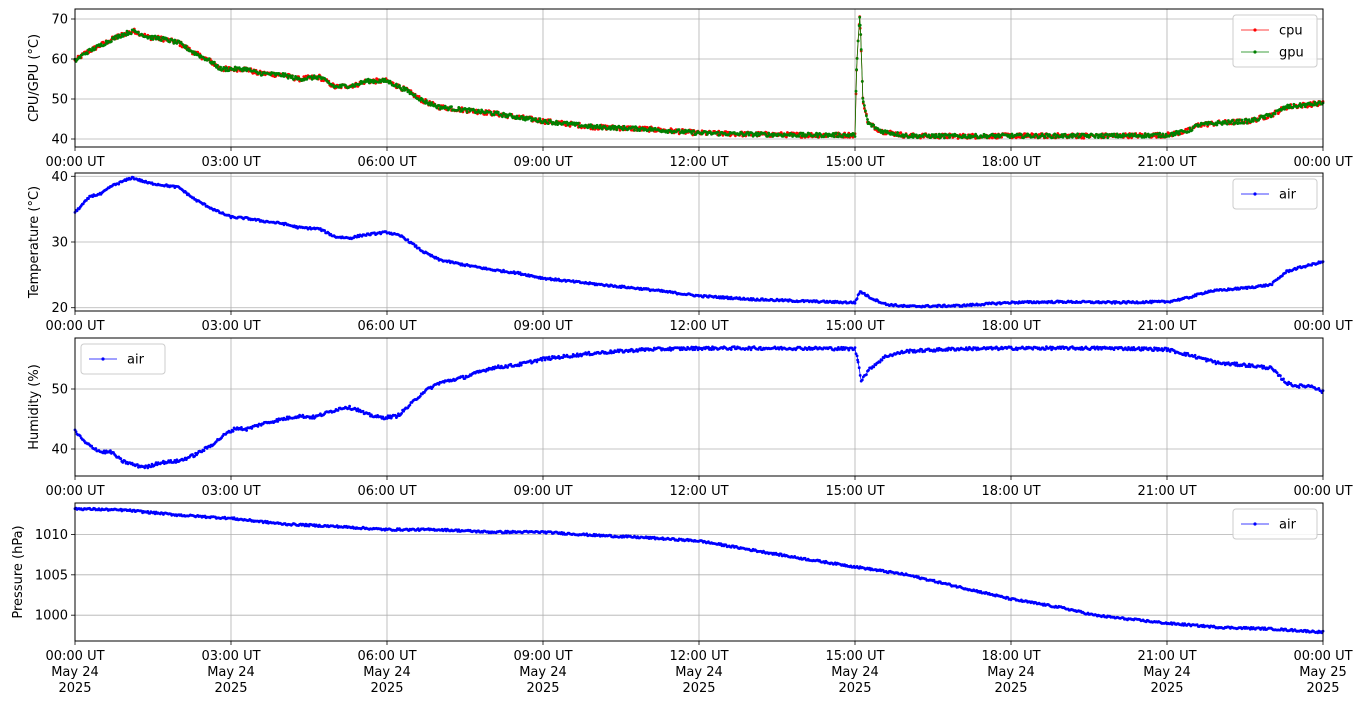  I want to click on legend: air, so click(123, 359).